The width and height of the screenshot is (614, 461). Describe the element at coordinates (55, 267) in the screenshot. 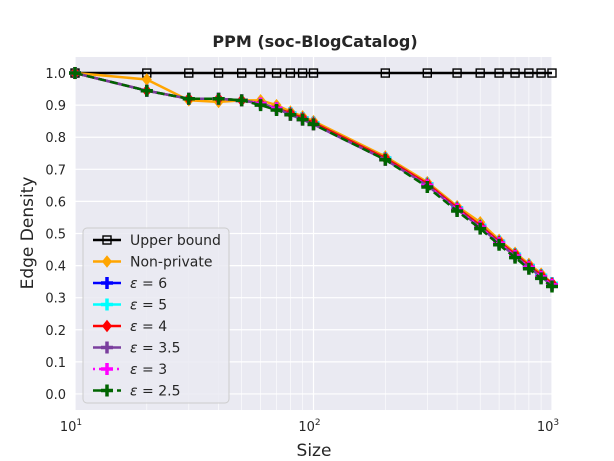

I see `y-tick-label: 0.4` at that location.